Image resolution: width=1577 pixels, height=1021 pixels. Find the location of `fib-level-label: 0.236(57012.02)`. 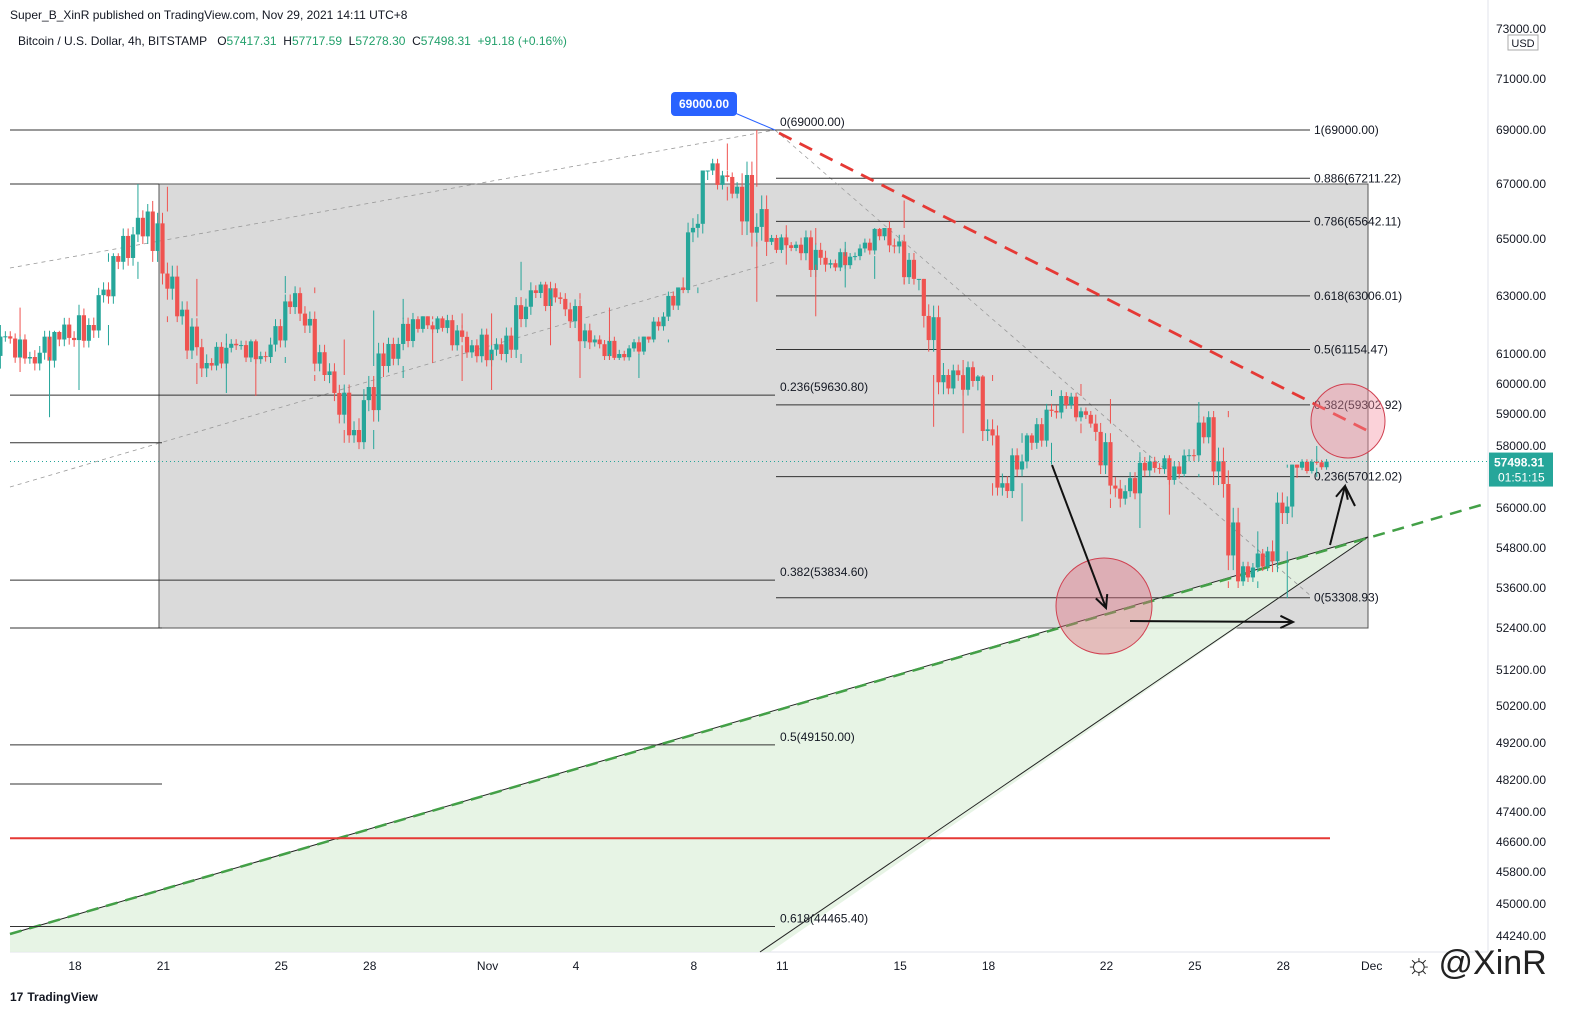

fib-level-label: 0.236(57012.02) is located at coordinates (1358, 477).